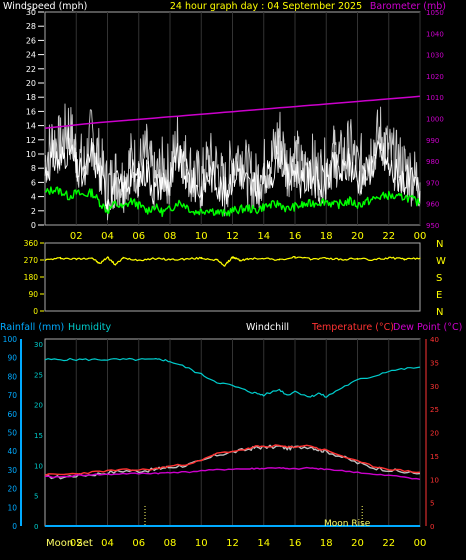 This screenshot has width=466, height=560. I want to click on wind-y-tick-4: 4, so click(33, 197).